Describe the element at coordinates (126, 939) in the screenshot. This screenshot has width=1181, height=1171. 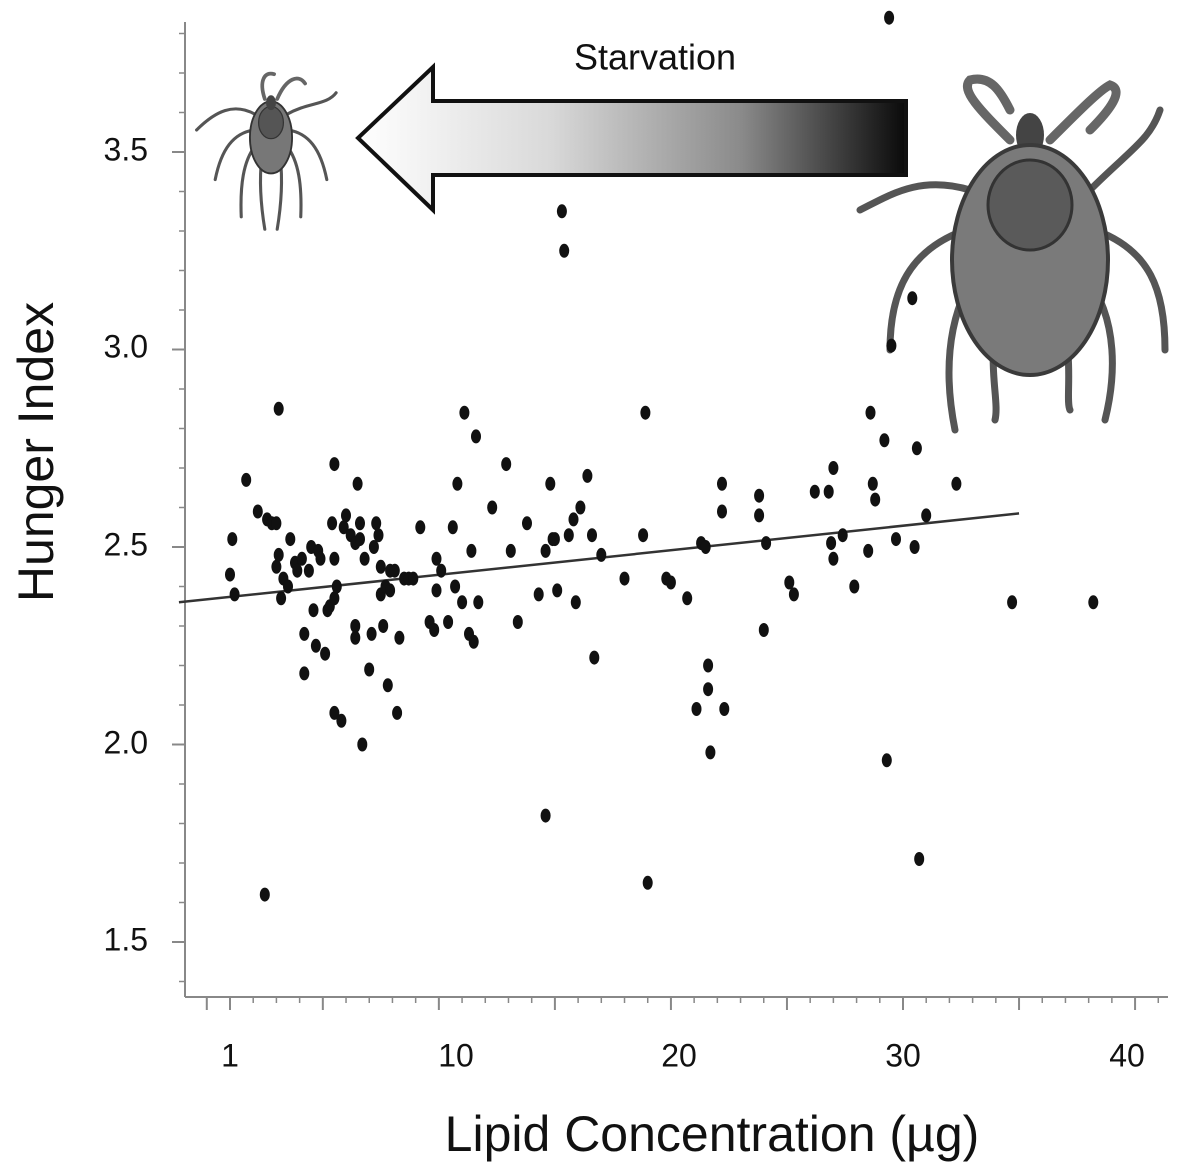
I see `y-tick-label: 1.5` at that location.